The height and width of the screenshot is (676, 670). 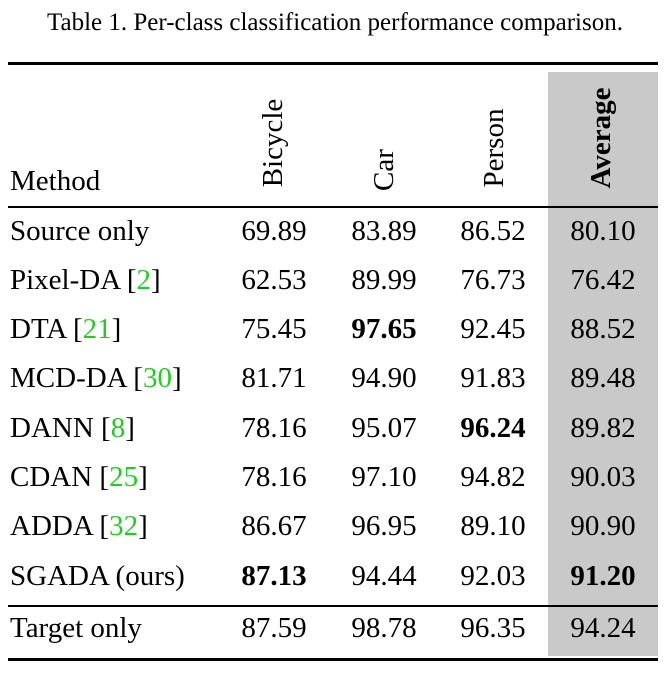 I want to click on person-value: 92.45, so click(x=493, y=329).